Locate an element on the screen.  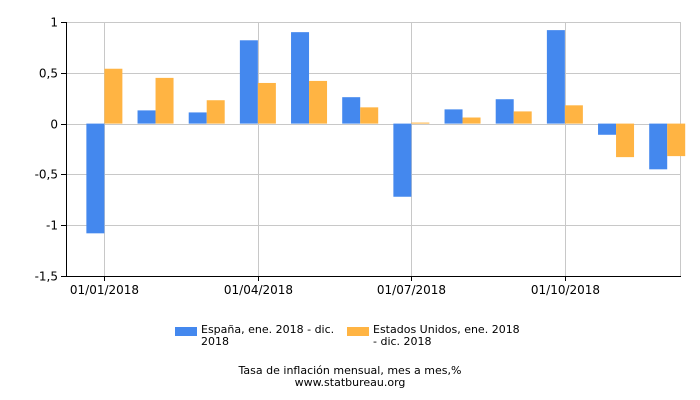
chart-title: Tasa de inflación mensual, mes a mes,% is located at coordinates (350, 370).